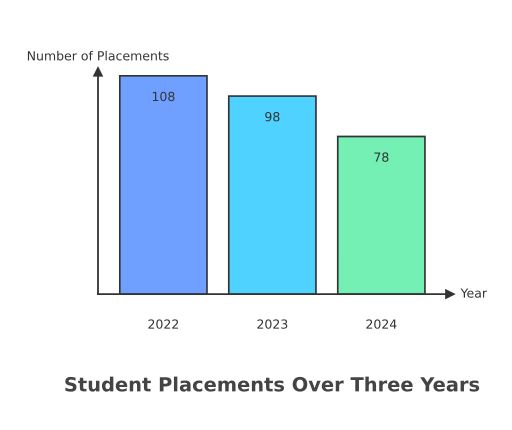  What do you see at coordinates (98, 55) in the screenshot?
I see `y-axis-title: Number of Placements` at bounding box center [98, 55].